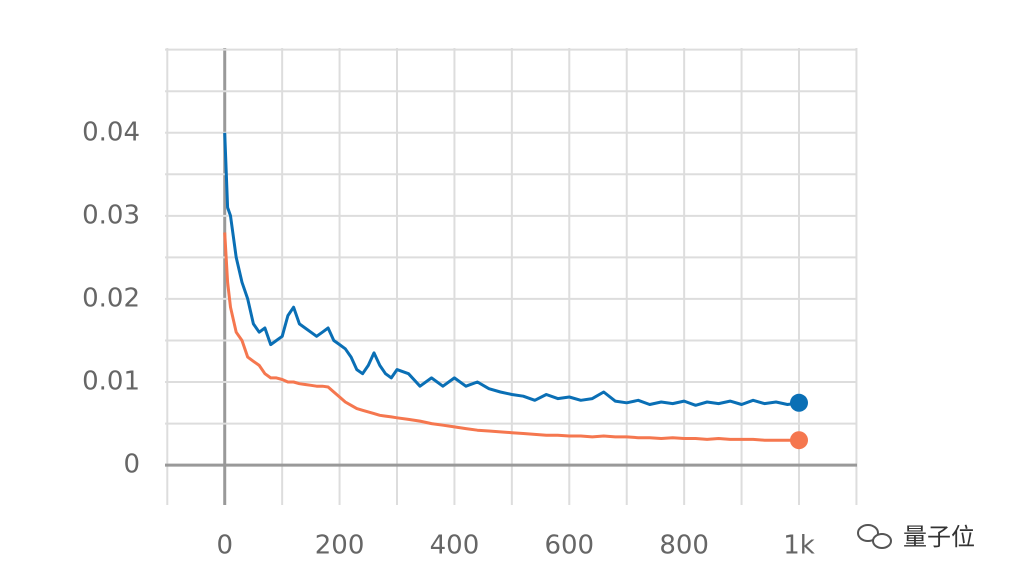  I want to click on y-tick-label: 0.03, so click(111, 215).